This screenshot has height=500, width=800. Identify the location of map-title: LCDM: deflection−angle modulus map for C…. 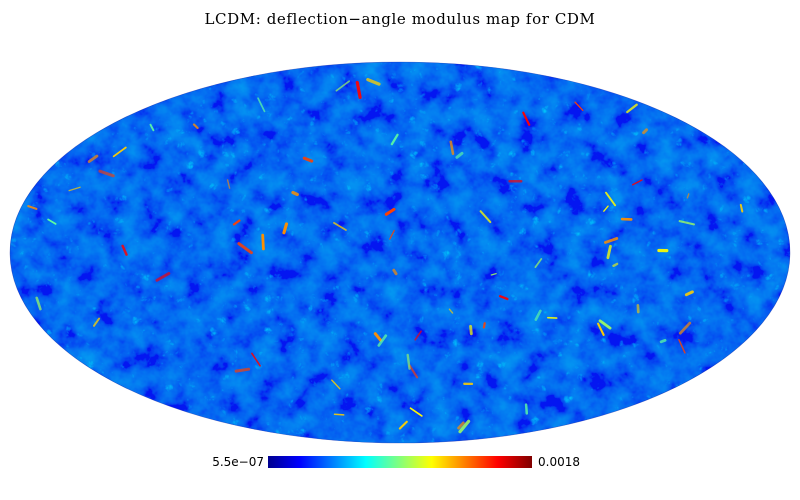
(400, 19).